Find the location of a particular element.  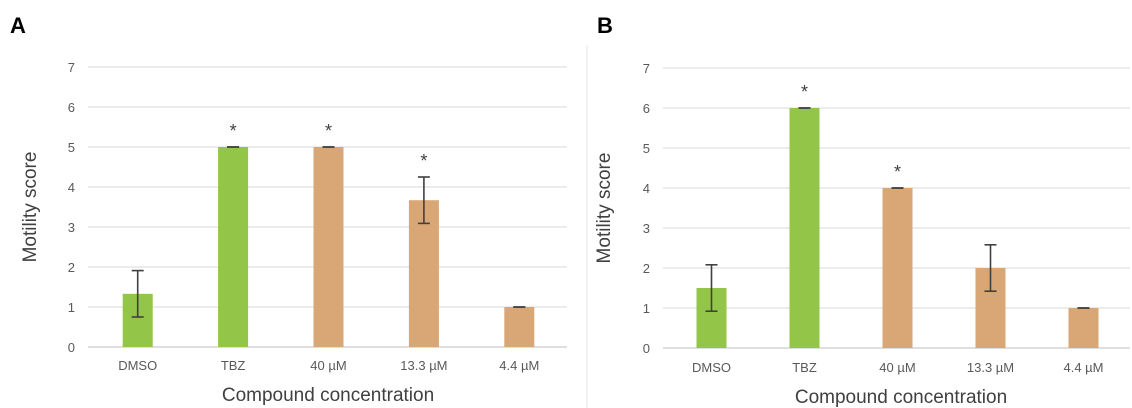

panel-label: B is located at coordinates (605, 25).